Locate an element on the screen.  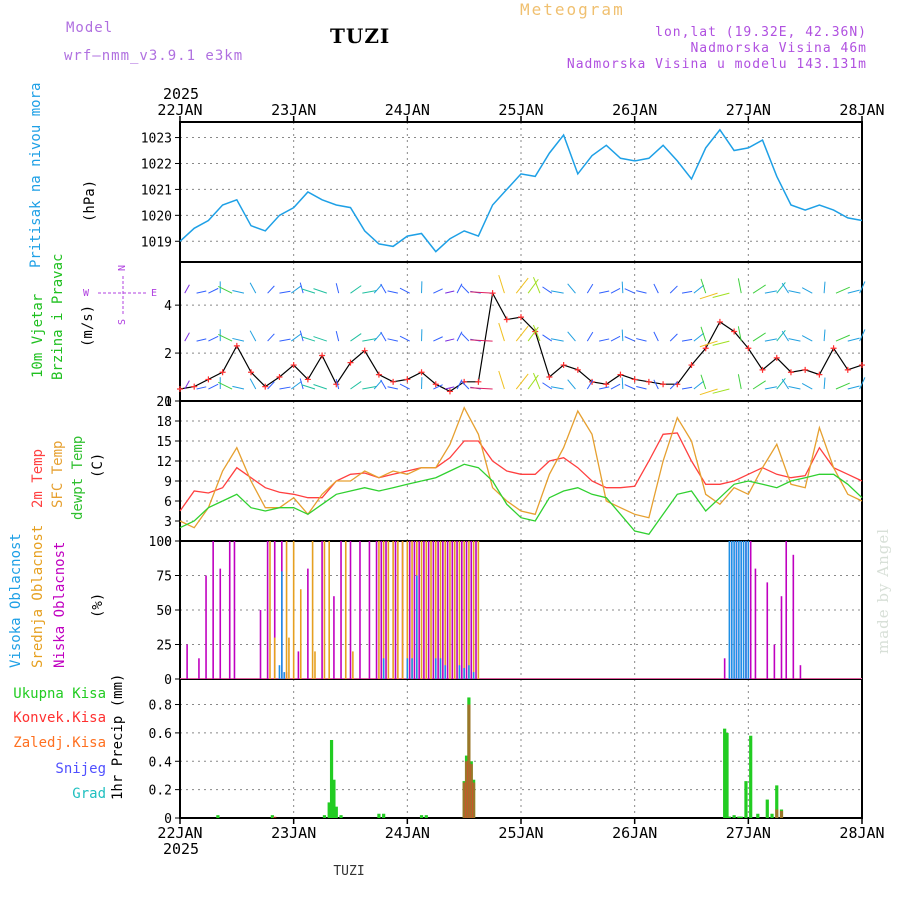
x-tick-label-bottom: 23JAN is located at coordinates (293, 833).